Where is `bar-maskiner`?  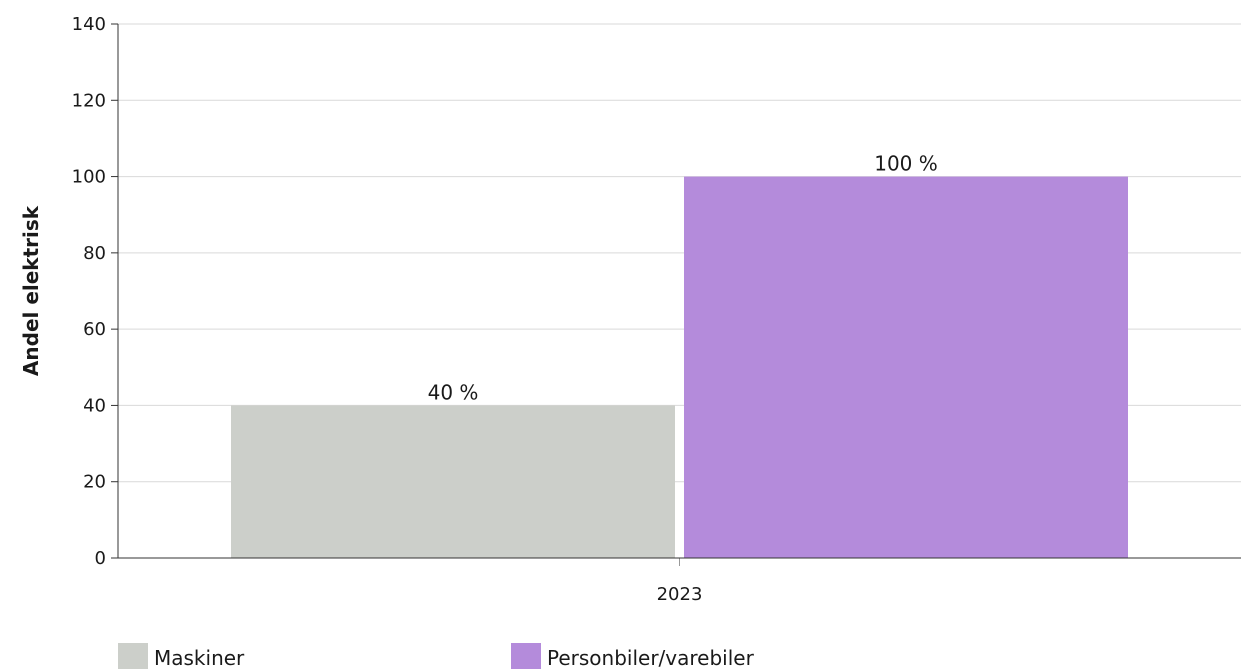 bar-maskiner is located at coordinates (453, 481).